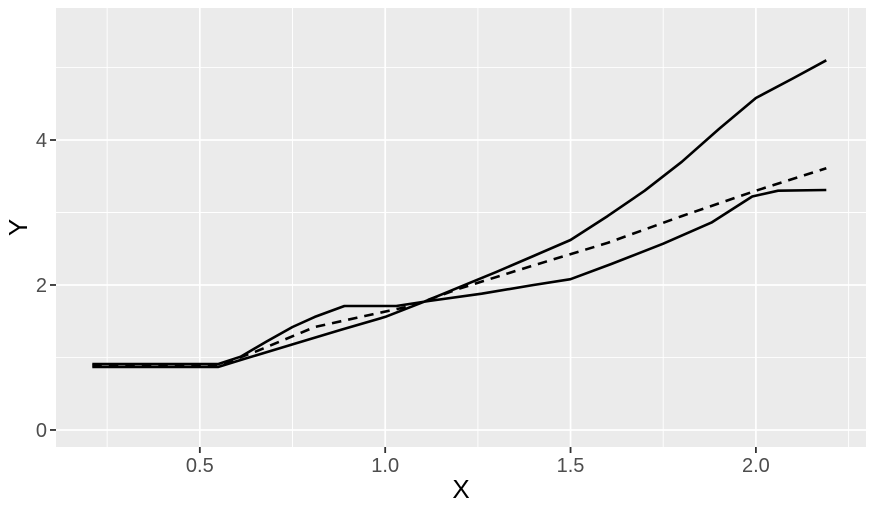 The width and height of the screenshot is (872, 508). Describe the element at coordinates (200, 466) in the screenshot. I see `x-tick-label: 0.5` at that location.